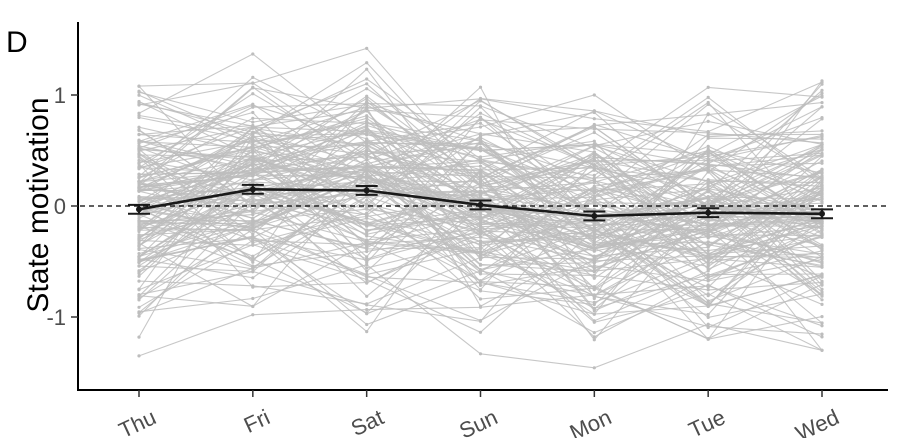  I want to click on y-axis-ticks: -1 0 1, so click(62, 206).